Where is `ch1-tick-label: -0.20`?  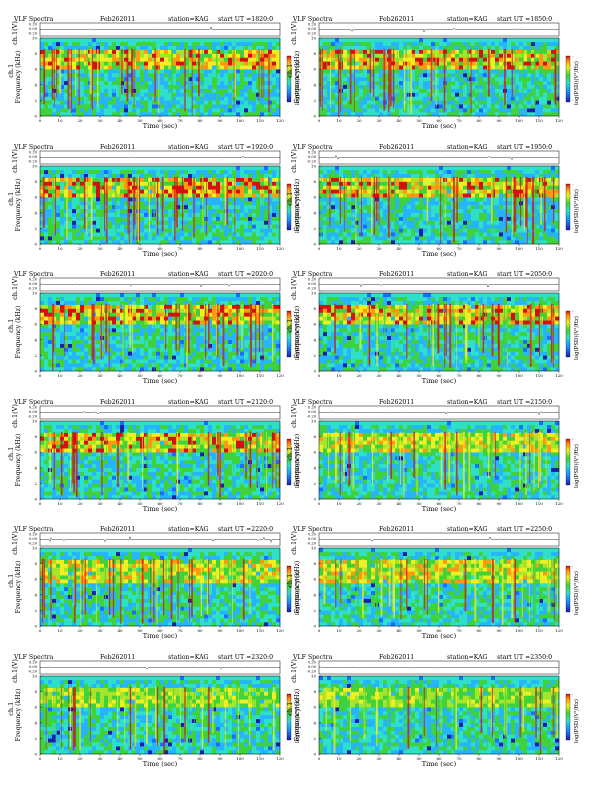 ch1-tick-label: -0.20 is located at coordinates (33, 162).